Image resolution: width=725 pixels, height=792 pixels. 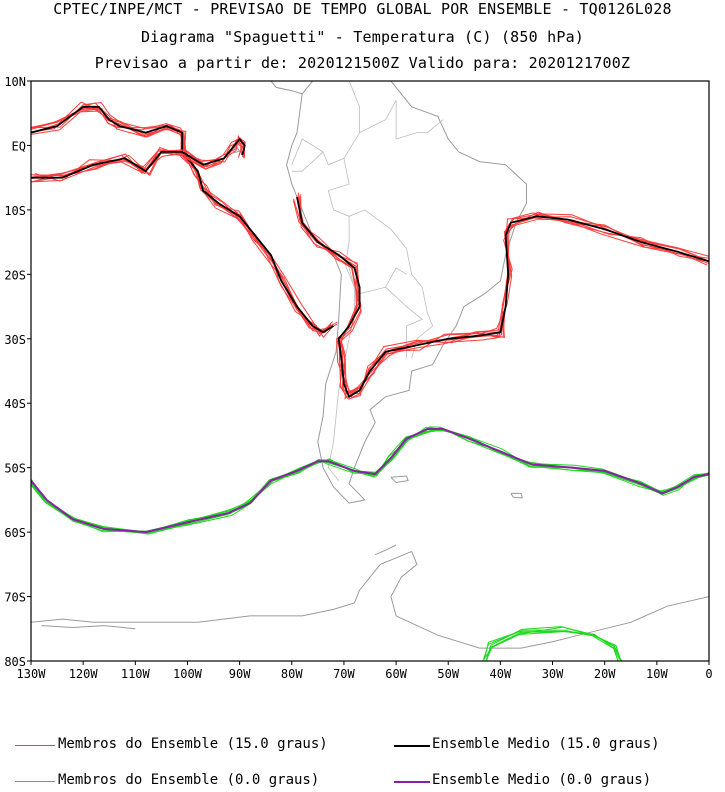 I want to click on y-tick-label-10N: 10N, so click(x=15, y=82).